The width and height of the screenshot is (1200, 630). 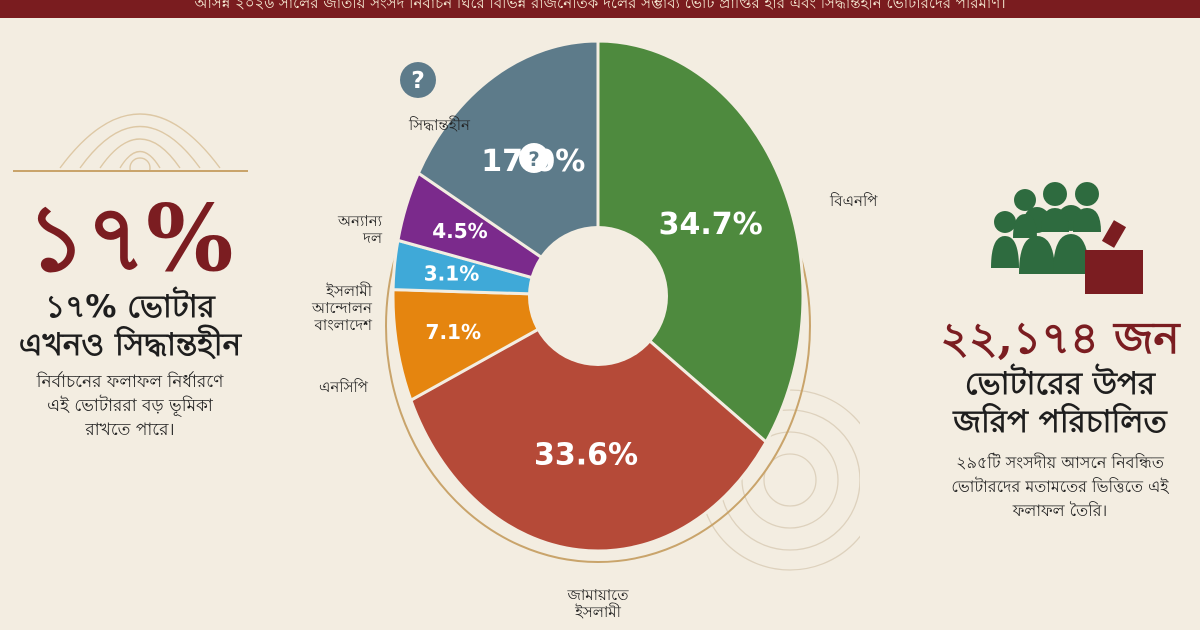 I want to click on people-ballot-icon, so click(x=1067, y=238).